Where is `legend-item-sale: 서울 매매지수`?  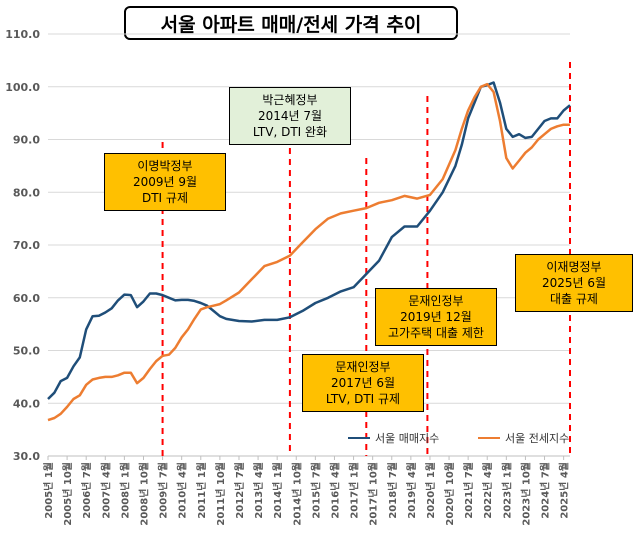 legend-item-sale: 서울 매매지수 is located at coordinates (393, 438).